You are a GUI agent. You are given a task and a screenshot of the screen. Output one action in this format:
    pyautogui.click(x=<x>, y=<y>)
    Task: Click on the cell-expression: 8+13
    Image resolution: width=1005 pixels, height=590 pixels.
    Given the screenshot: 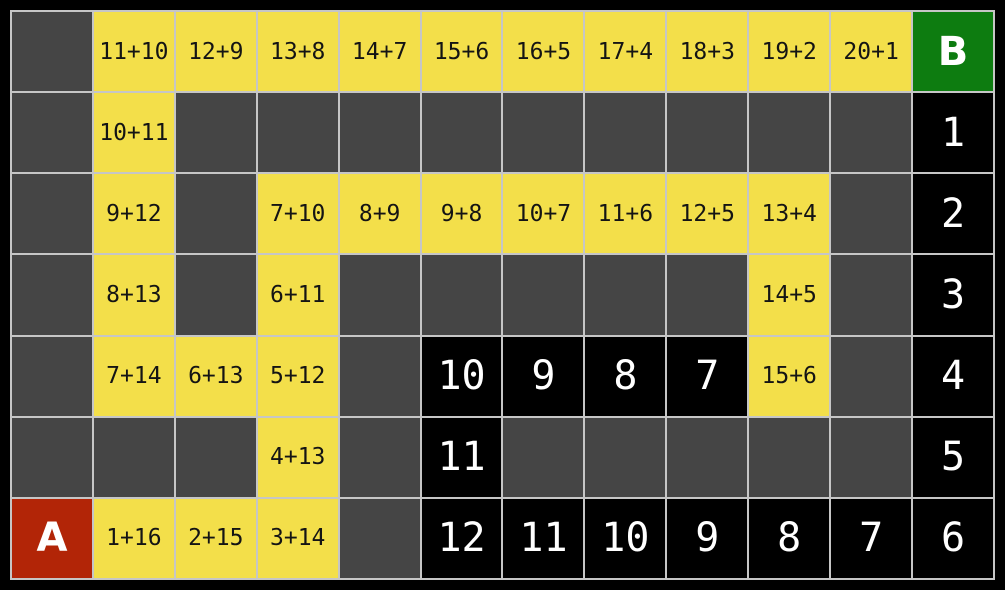 What is the action you would take?
    pyautogui.click(x=133, y=295)
    